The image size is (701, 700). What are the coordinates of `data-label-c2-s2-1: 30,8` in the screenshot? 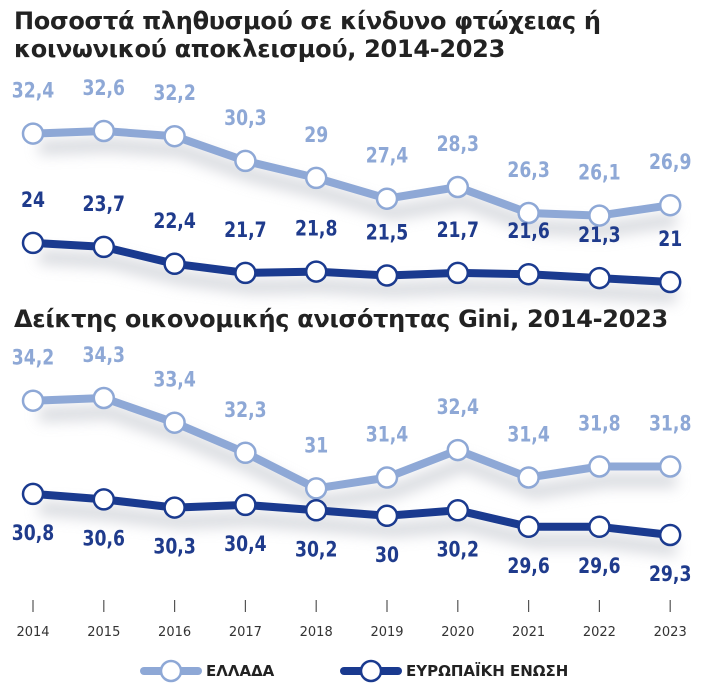 It's located at (33, 532).